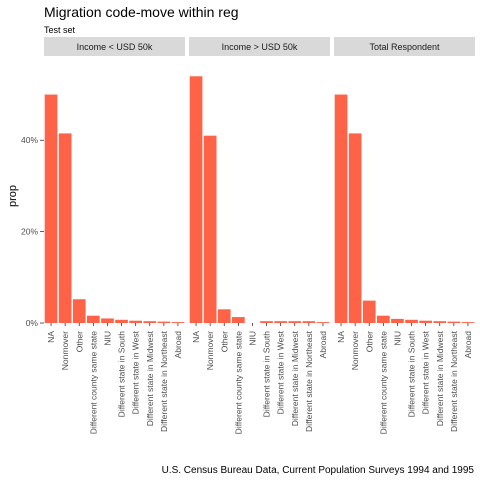  Describe the element at coordinates (32, 323) in the screenshot. I see `y-tick-label: 0%` at that location.